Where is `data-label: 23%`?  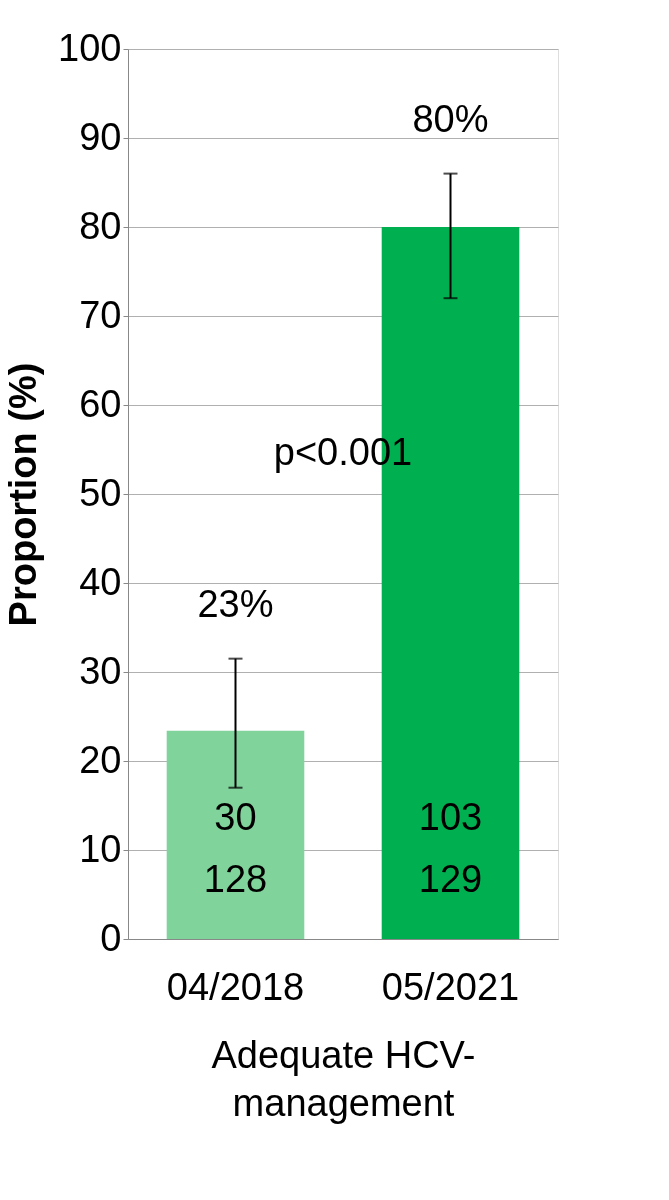 data-label: 23% is located at coordinates (235, 603).